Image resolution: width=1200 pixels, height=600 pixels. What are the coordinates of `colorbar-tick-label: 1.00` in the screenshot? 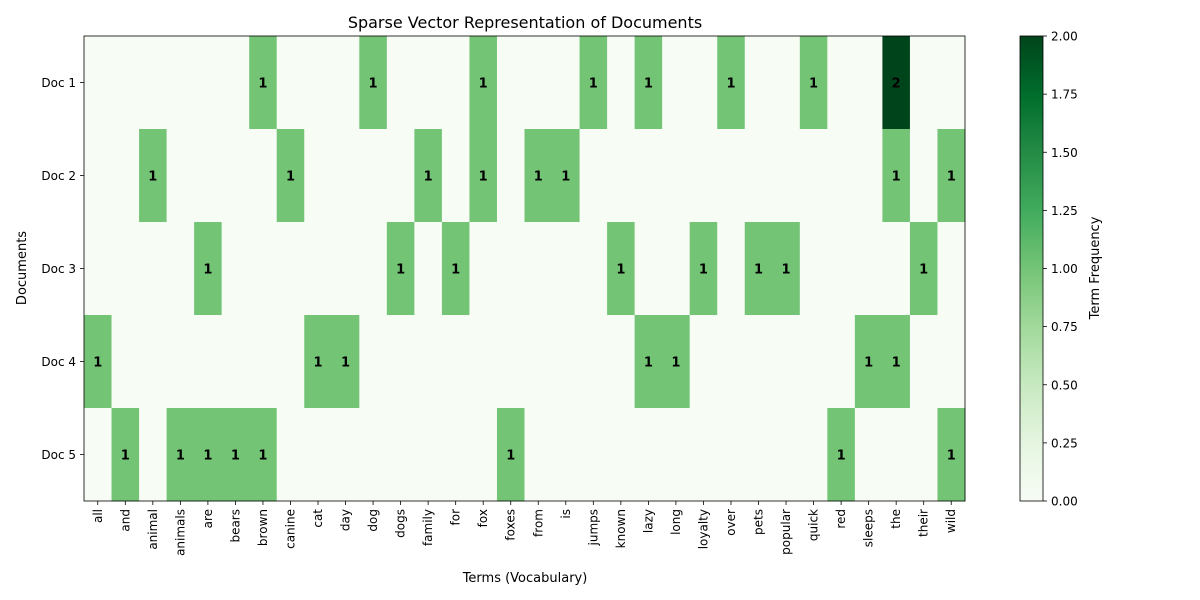 It's located at (1064, 269).